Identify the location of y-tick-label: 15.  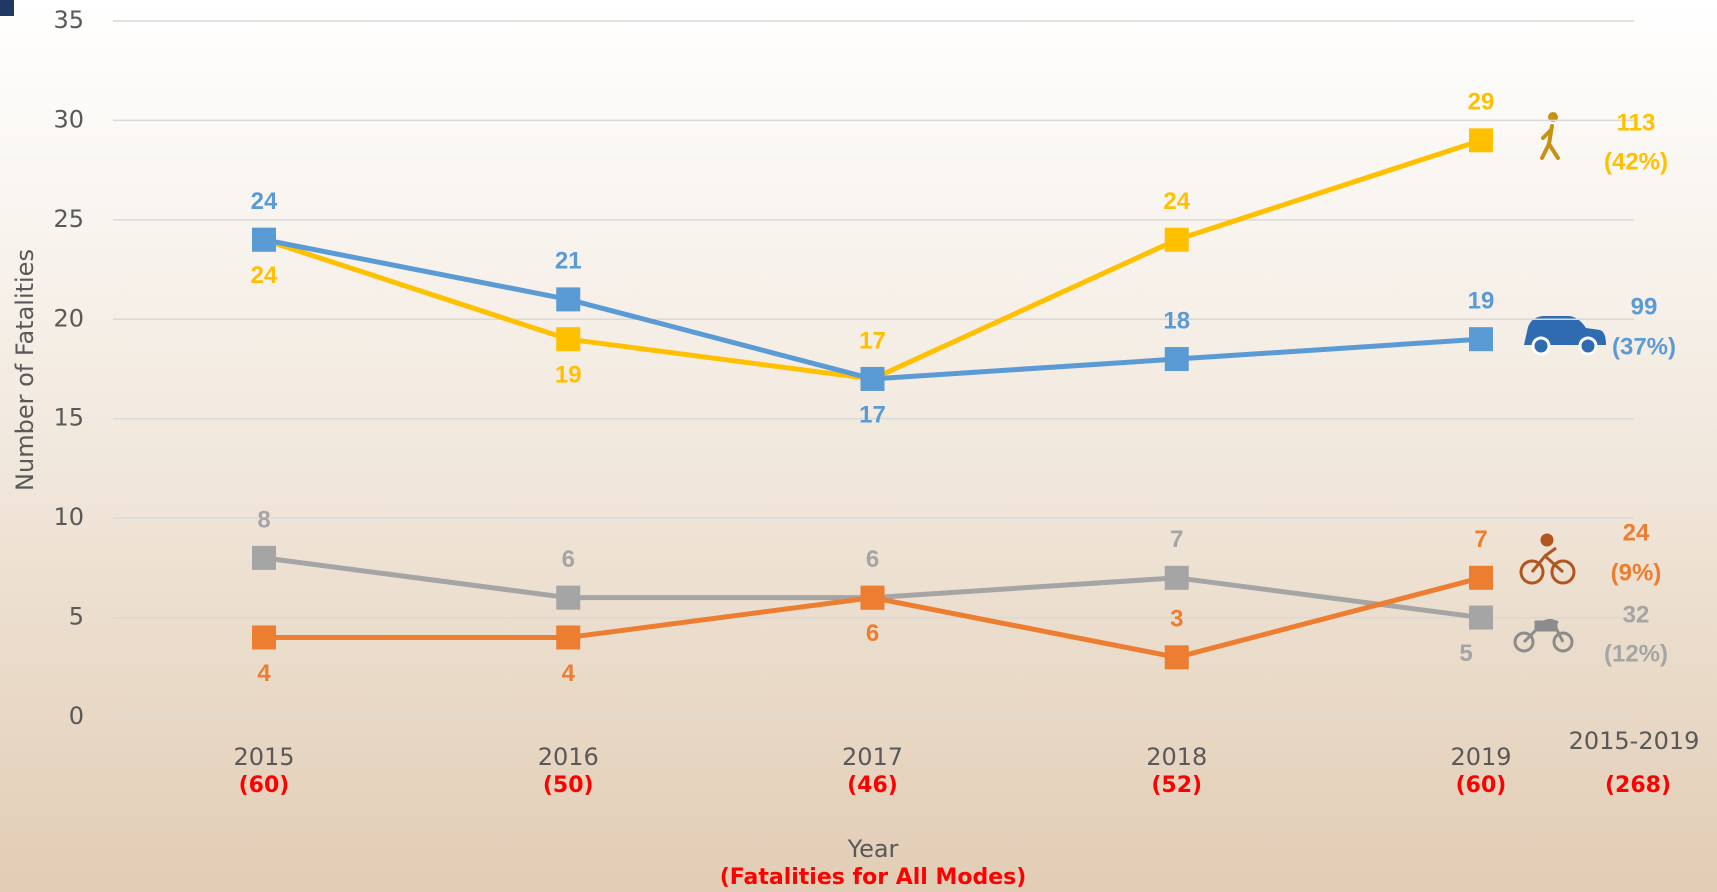
(68, 418).